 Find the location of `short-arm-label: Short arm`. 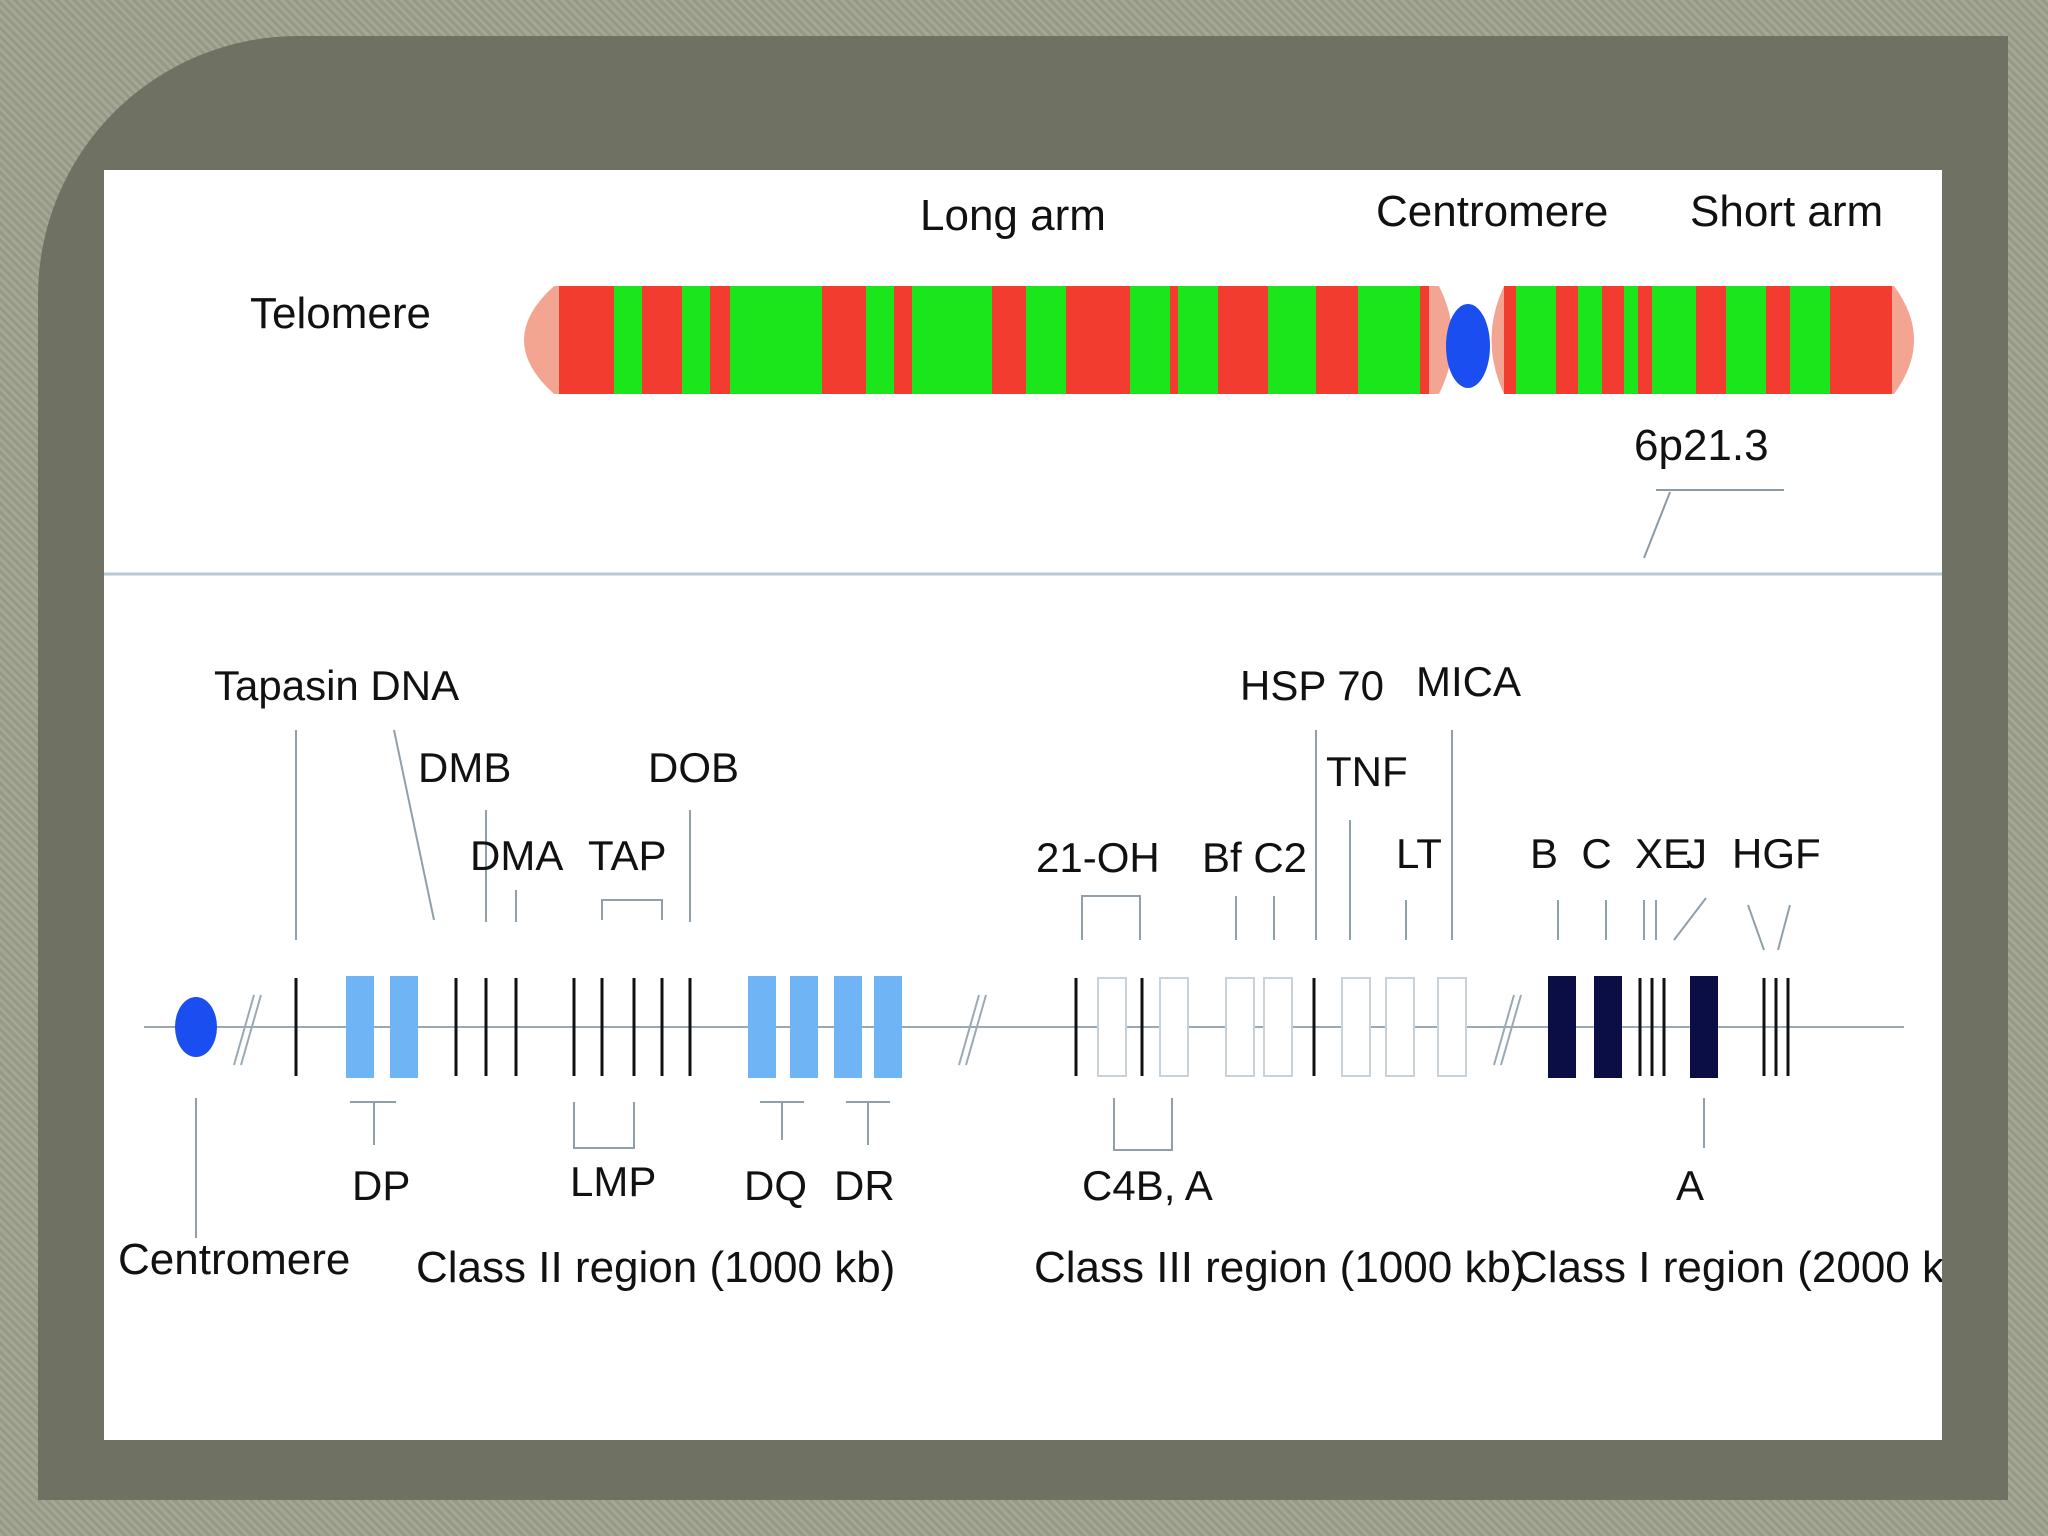

short-arm-label: Short arm is located at coordinates (1786, 211).